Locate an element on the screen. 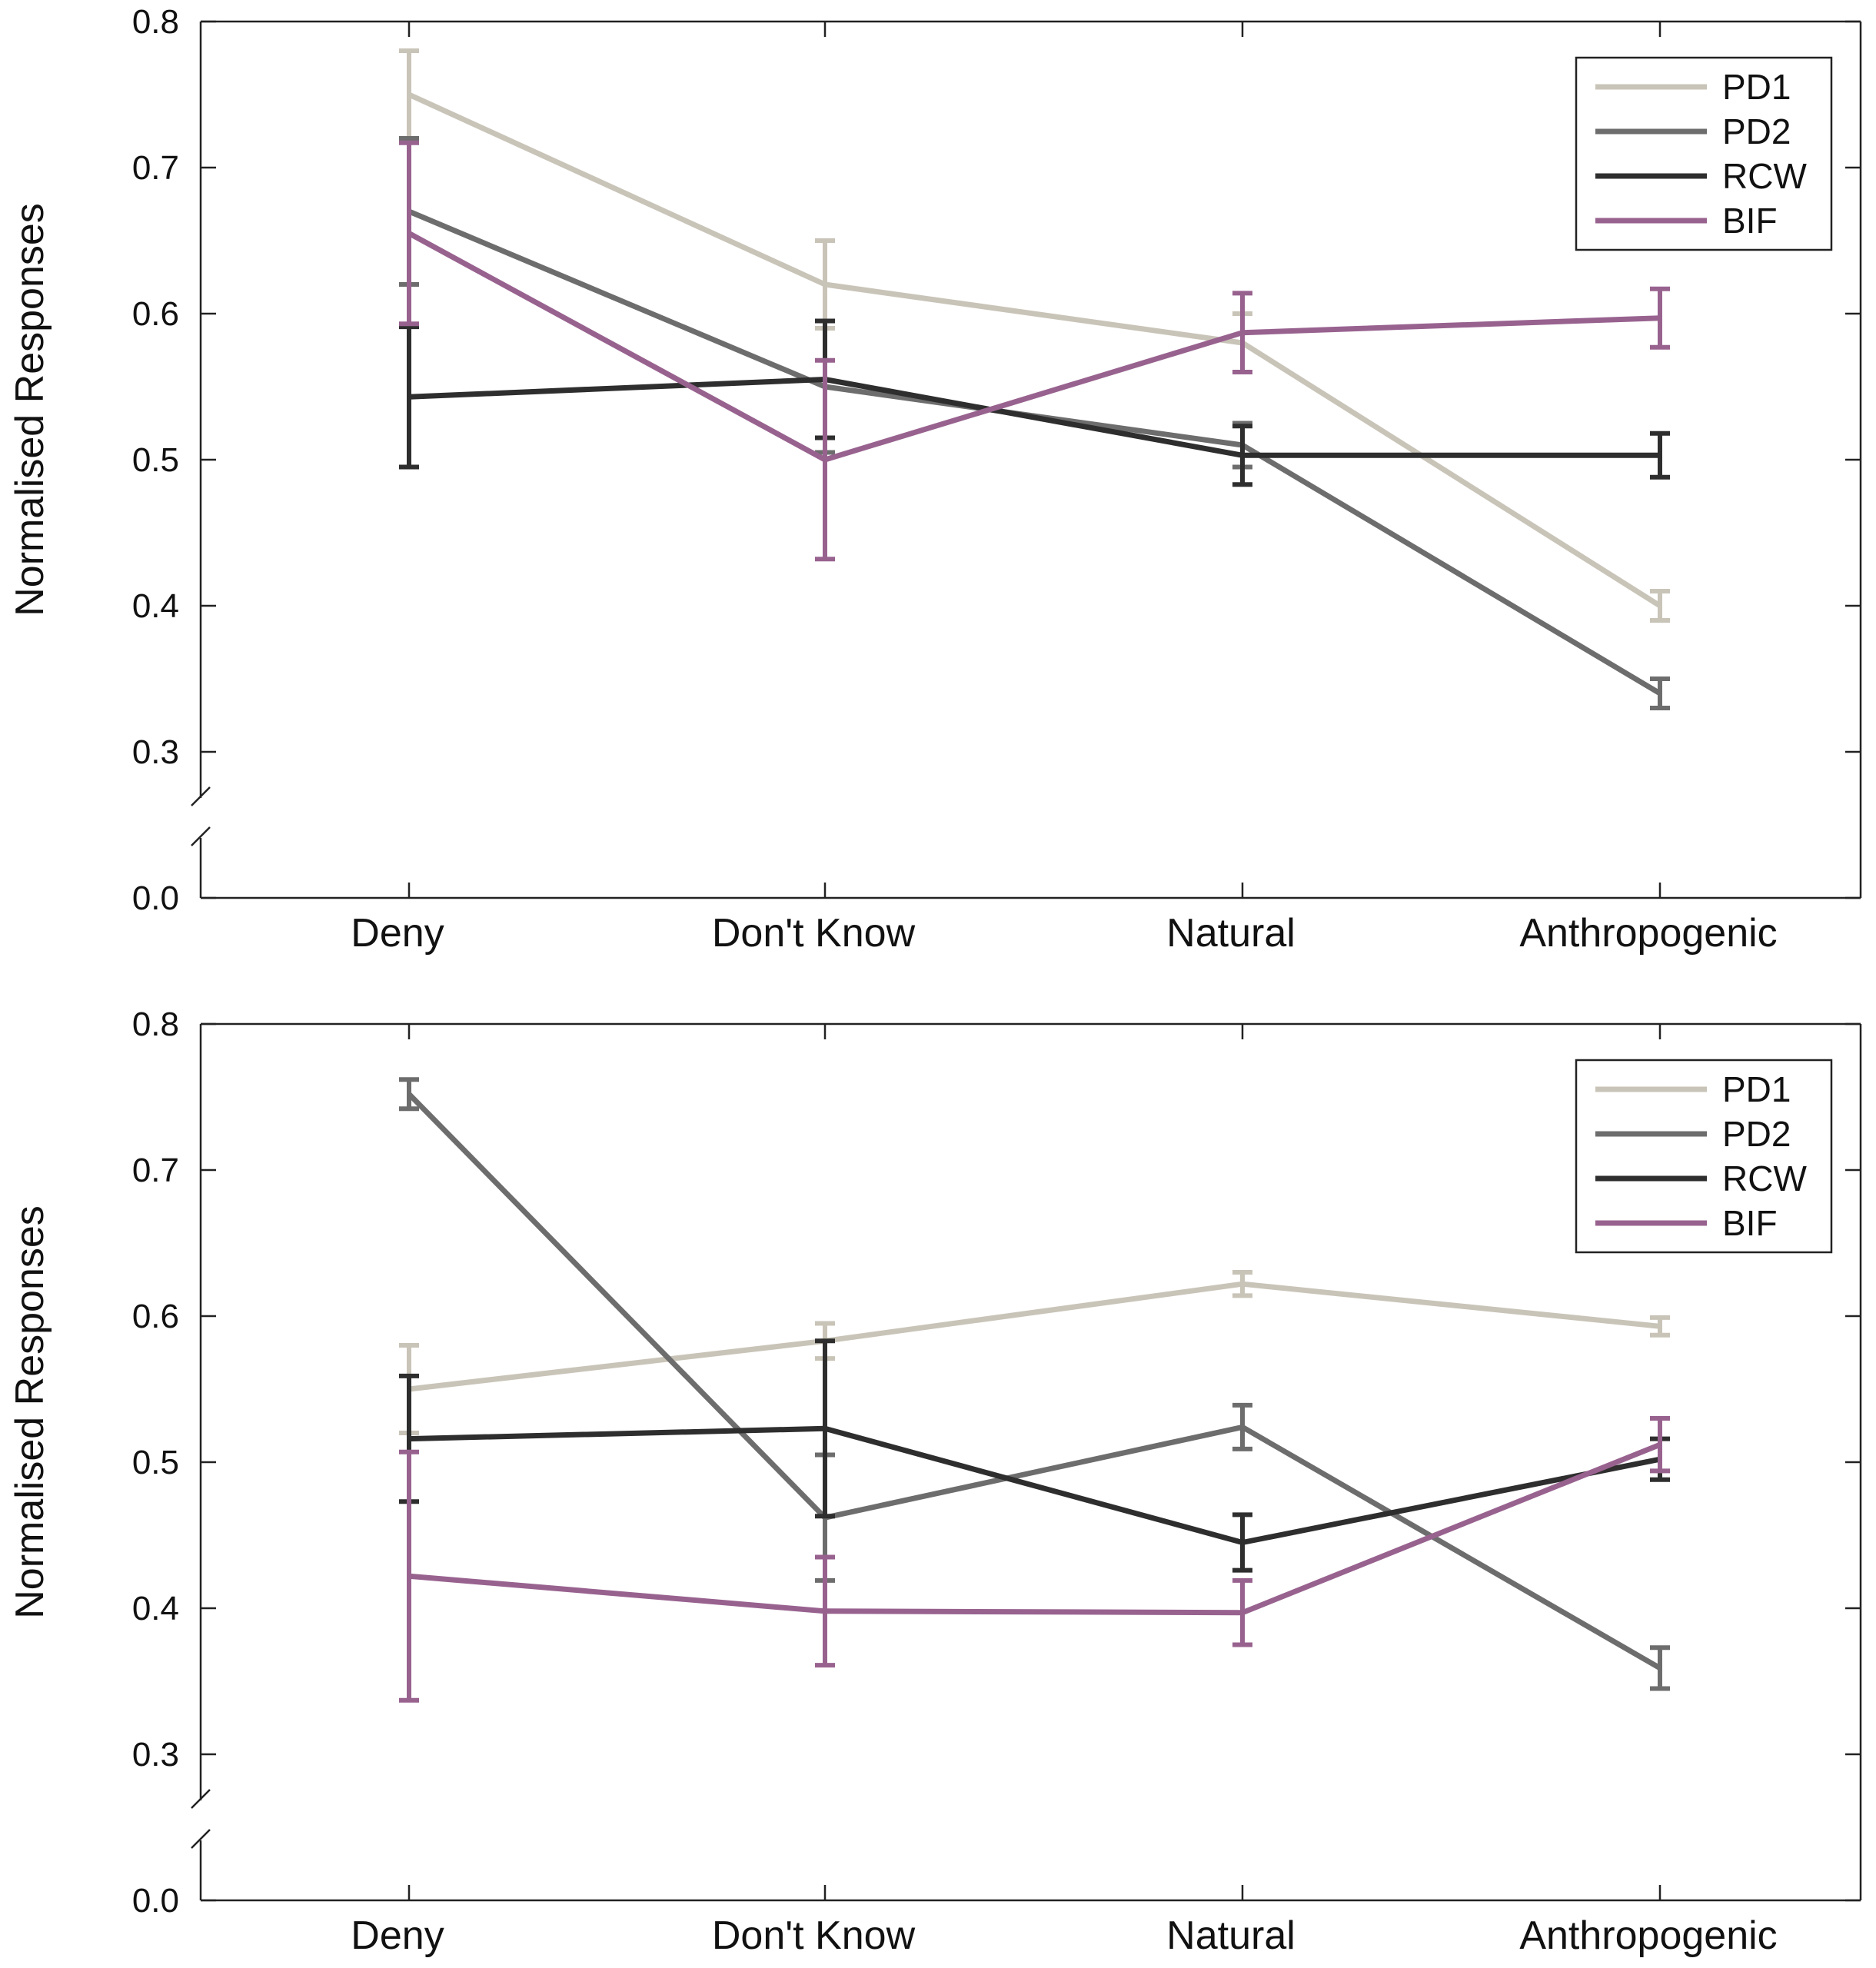  legend: PD1 PD2 RCW BIF is located at coordinates (1704, 1156).